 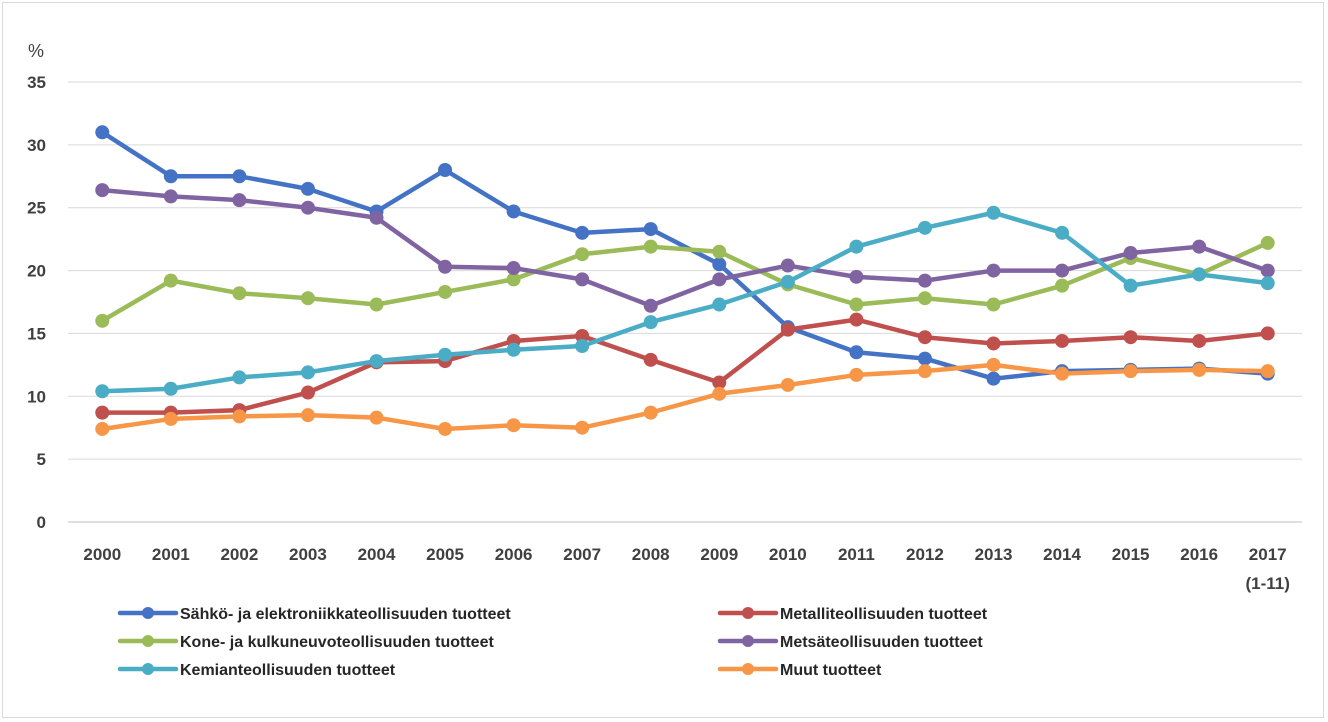 I want to click on legend-item: Kemianteollisuuden tuotteet, so click(x=256, y=670).